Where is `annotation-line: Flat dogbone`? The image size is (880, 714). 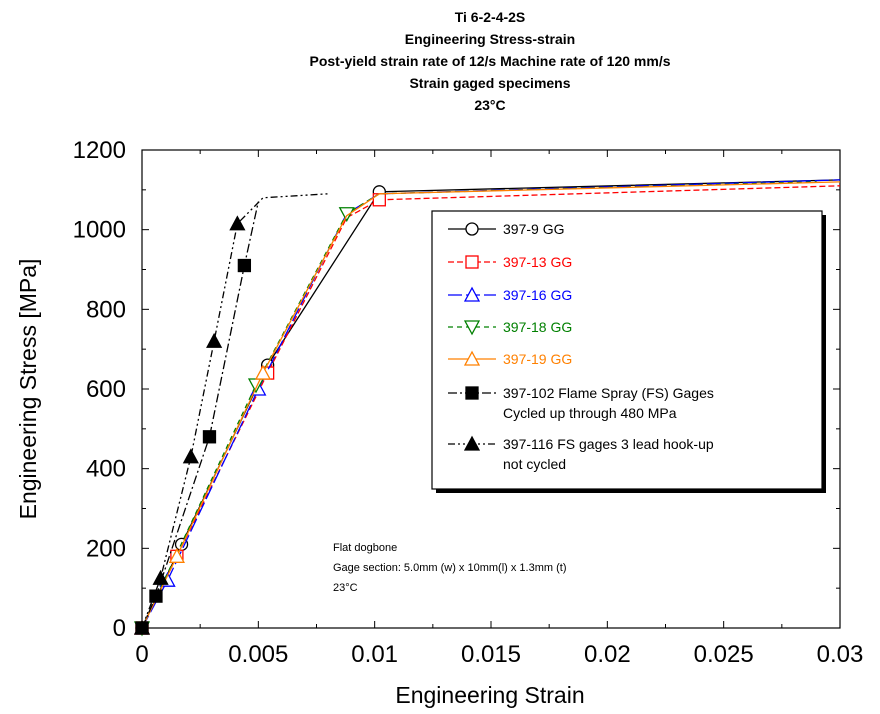
annotation-line: Flat dogbone is located at coordinates (365, 548).